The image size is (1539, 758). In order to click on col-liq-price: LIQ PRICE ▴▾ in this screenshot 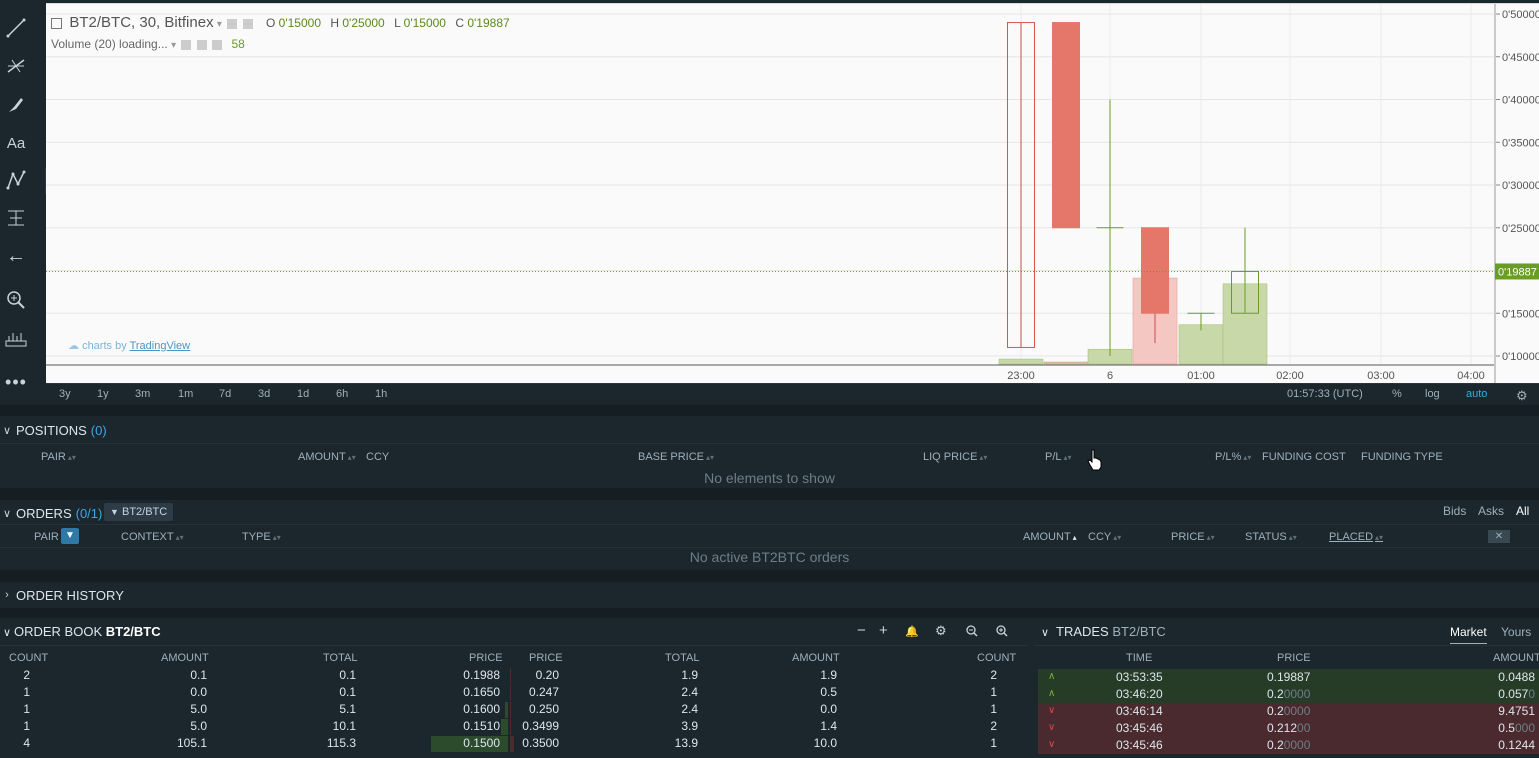, I will do `click(955, 457)`.